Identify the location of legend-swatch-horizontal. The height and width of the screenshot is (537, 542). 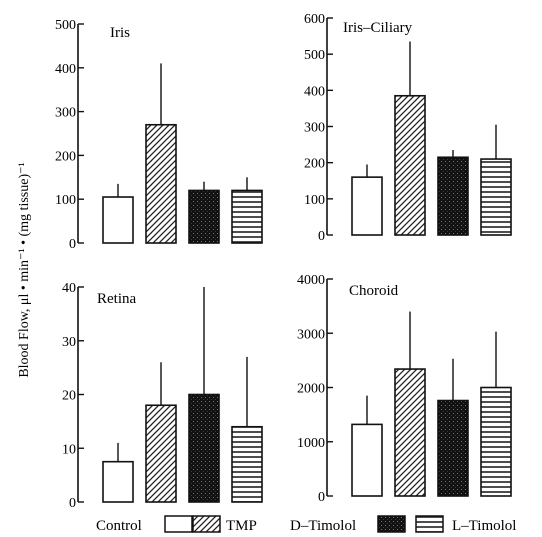
(429, 524).